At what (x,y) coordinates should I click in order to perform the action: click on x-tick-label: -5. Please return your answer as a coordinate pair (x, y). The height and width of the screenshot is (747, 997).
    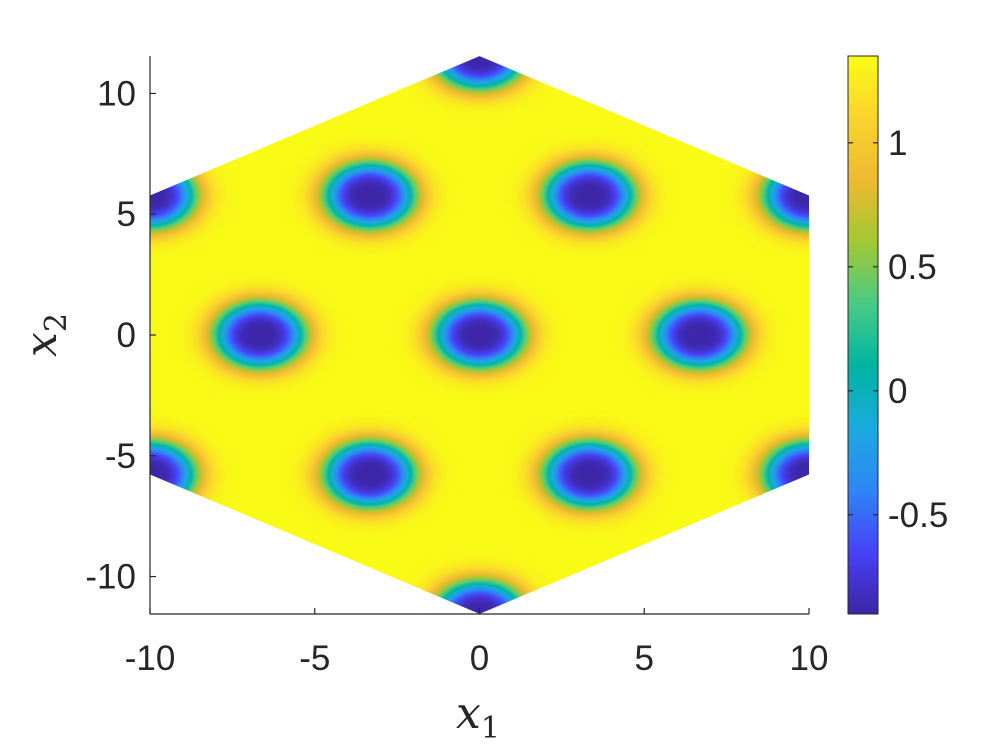
    Looking at the image, I should click on (314, 658).